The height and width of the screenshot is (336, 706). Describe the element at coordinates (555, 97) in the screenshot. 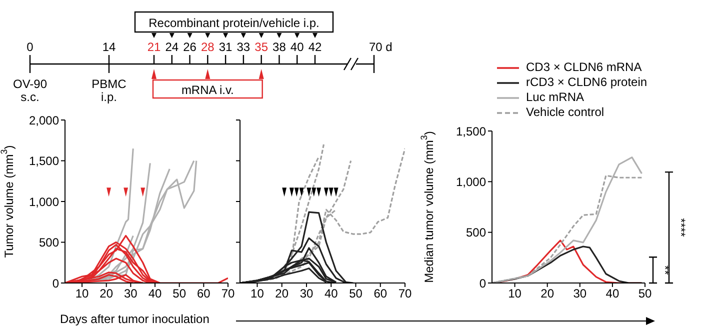

I see `legend-label: Luc mRNA` at that location.